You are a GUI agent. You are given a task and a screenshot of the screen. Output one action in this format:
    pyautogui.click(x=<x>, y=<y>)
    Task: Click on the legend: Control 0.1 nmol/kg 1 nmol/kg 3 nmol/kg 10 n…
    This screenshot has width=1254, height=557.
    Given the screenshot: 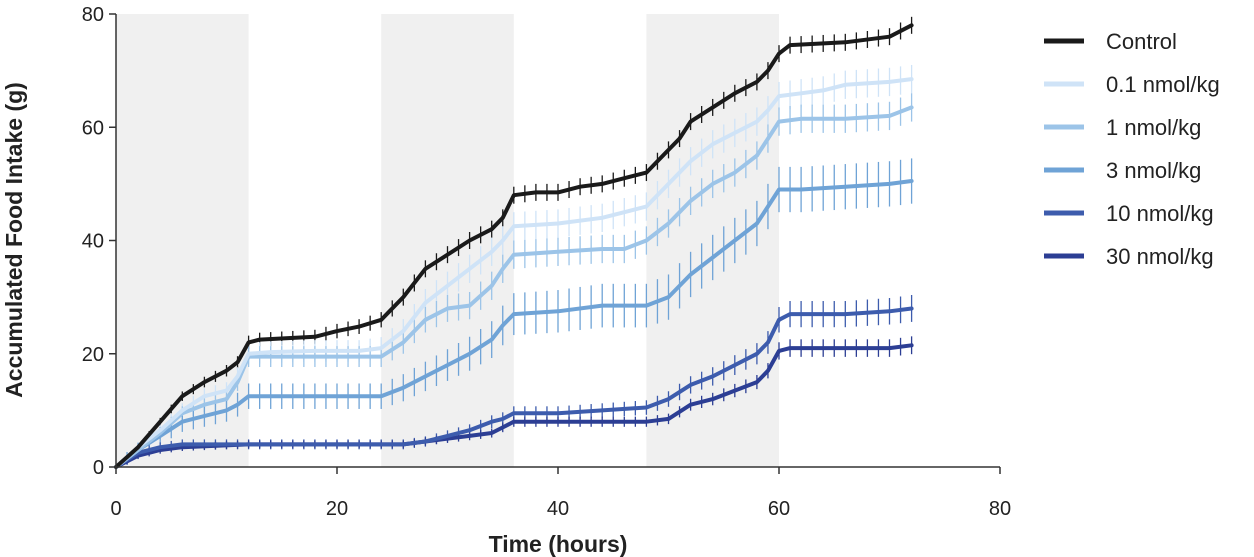 What is the action you would take?
    pyautogui.click(x=1132, y=149)
    